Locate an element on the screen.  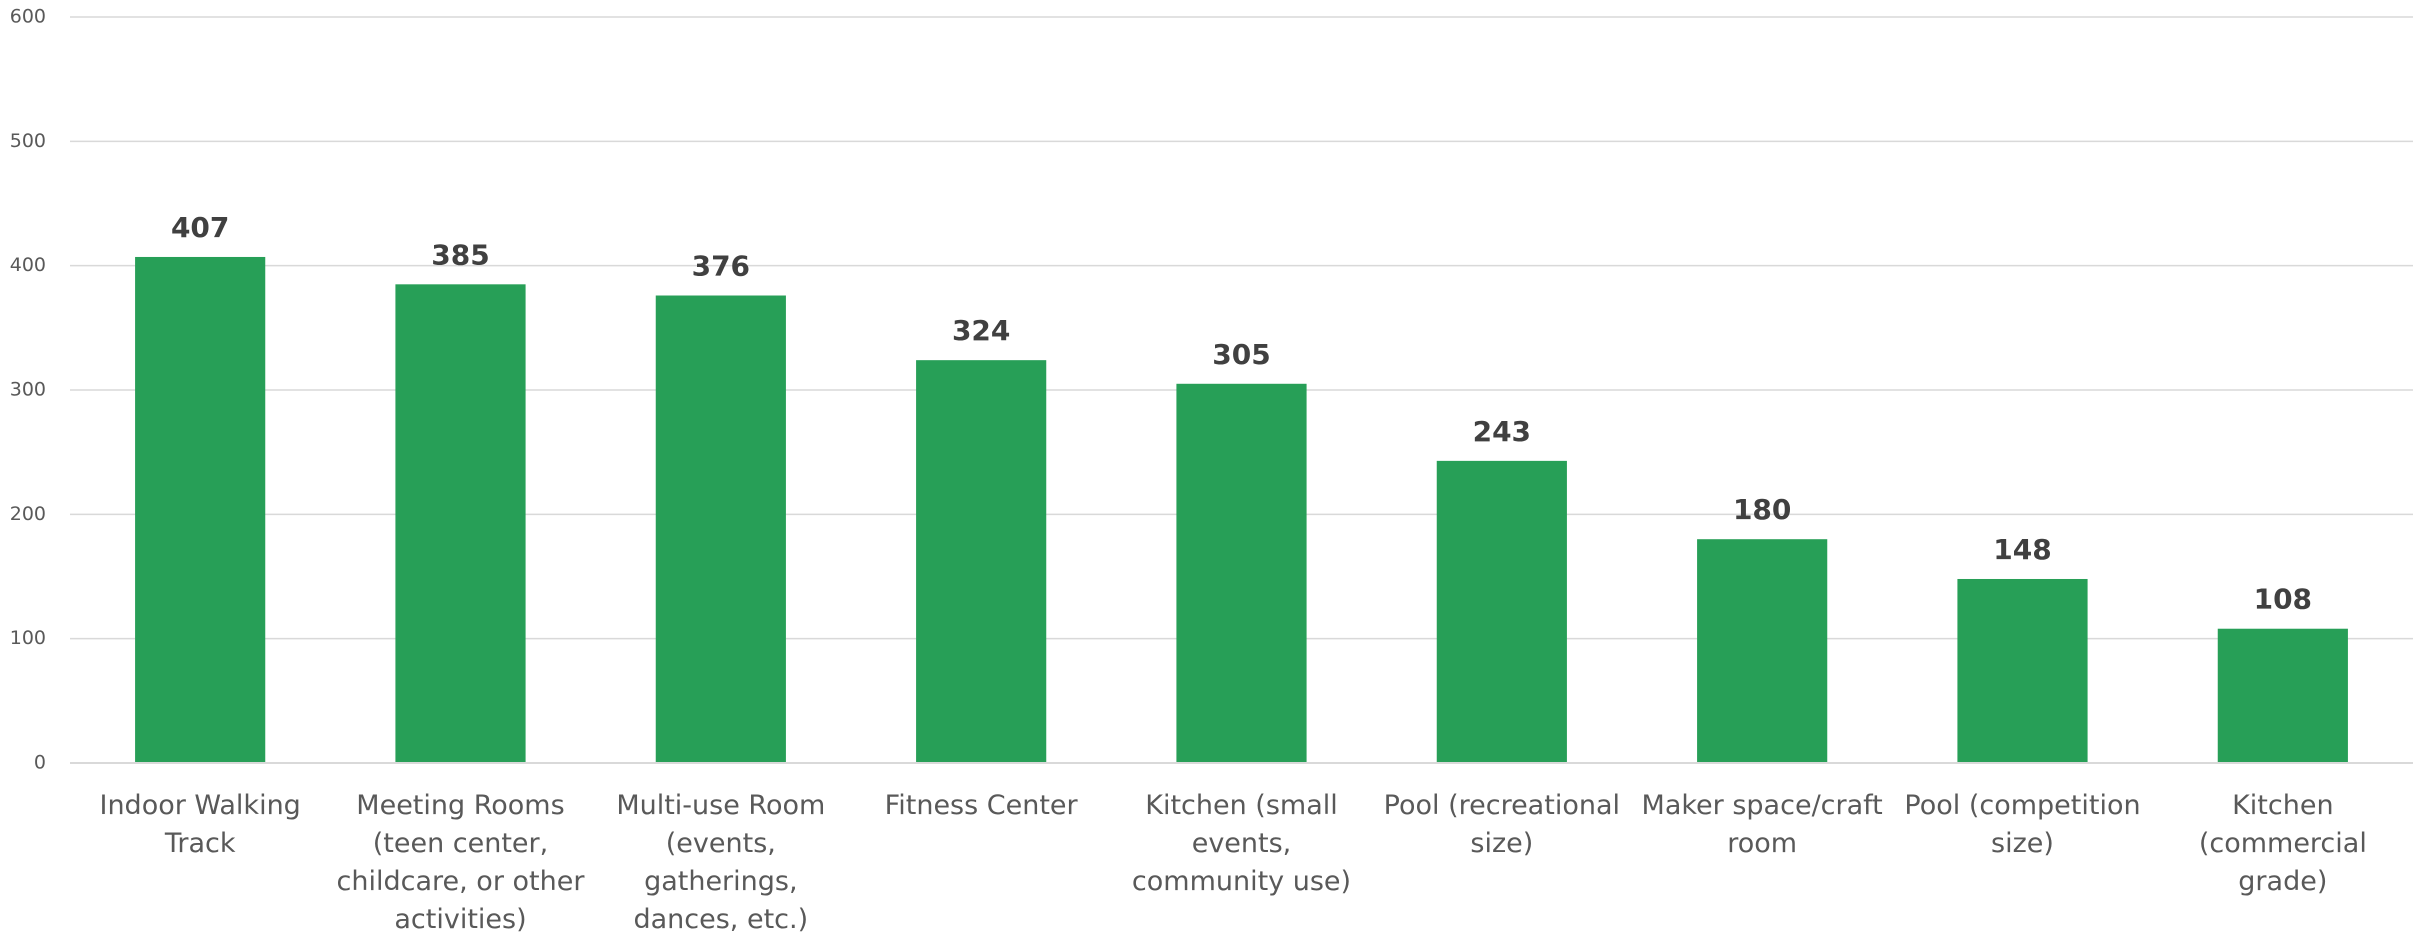
y-tick-label: 0 is located at coordinates (40, 763).